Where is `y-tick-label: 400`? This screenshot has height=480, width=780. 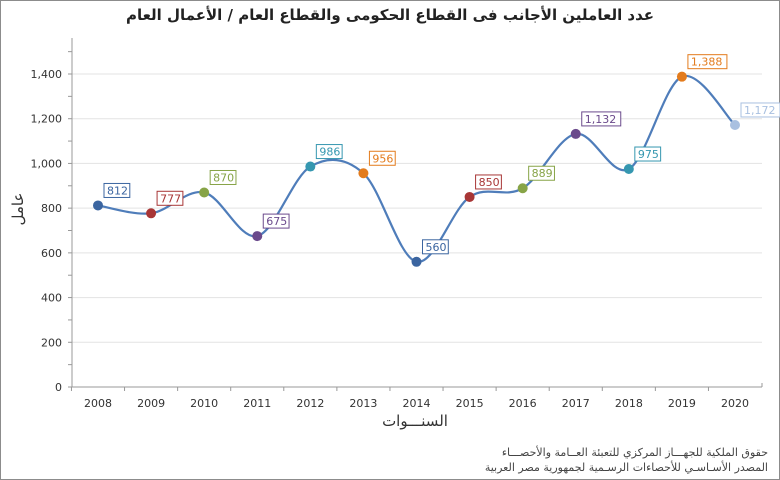
y-tick-label: 400 is located at coordinates (51, 298).